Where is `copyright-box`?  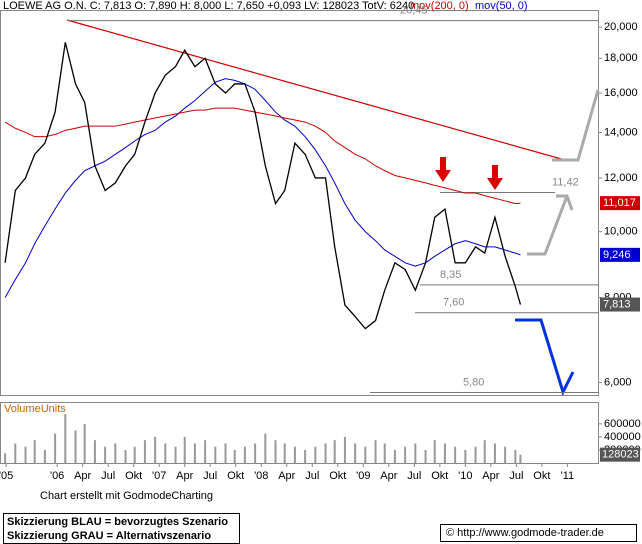
copyright-box is located at coordinates (538, 533).